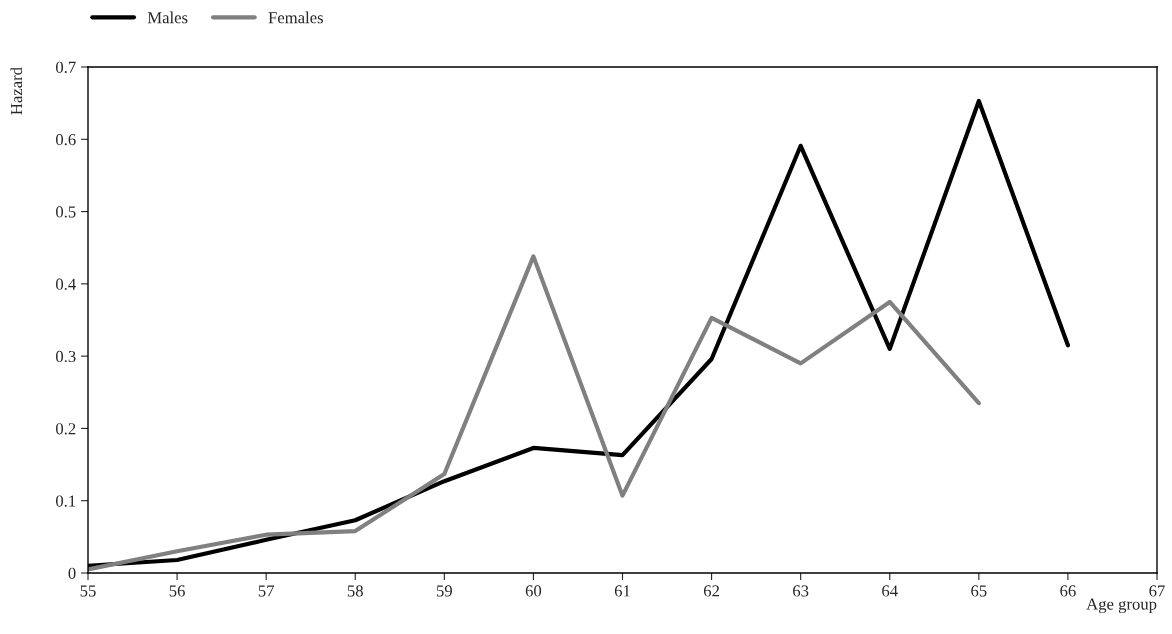 The height and width of the screenshot is (634, 1172). Describe the element at coordinates (711, 591) in the screenshot. I see `x-tick-label: 62` at that location.